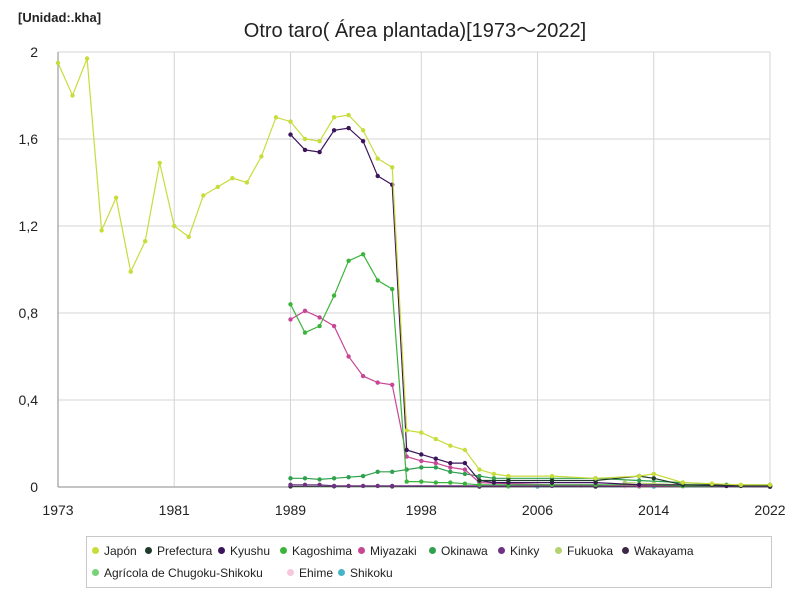 The height and width of the screenshot is (600, 800). What do you see at coordinates (322, 550) in the screenshot?
I see `legend-label: Kagoshima` at bounding box center [322, 550].